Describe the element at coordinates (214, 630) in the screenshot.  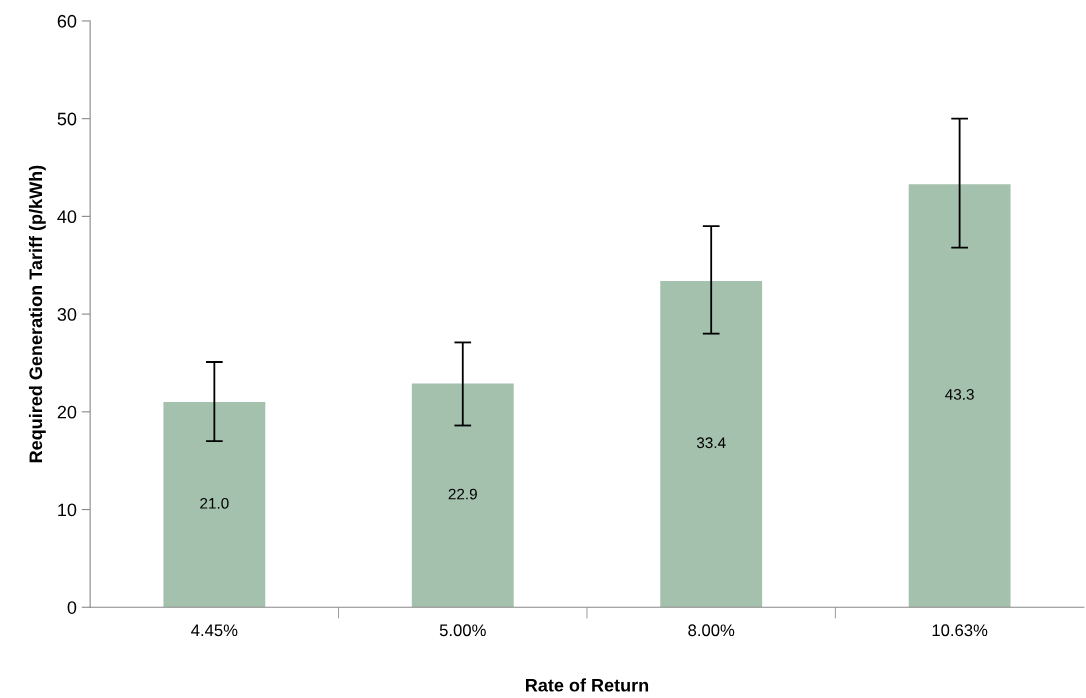
I see `x-tick-label: 4.45%` at that location.